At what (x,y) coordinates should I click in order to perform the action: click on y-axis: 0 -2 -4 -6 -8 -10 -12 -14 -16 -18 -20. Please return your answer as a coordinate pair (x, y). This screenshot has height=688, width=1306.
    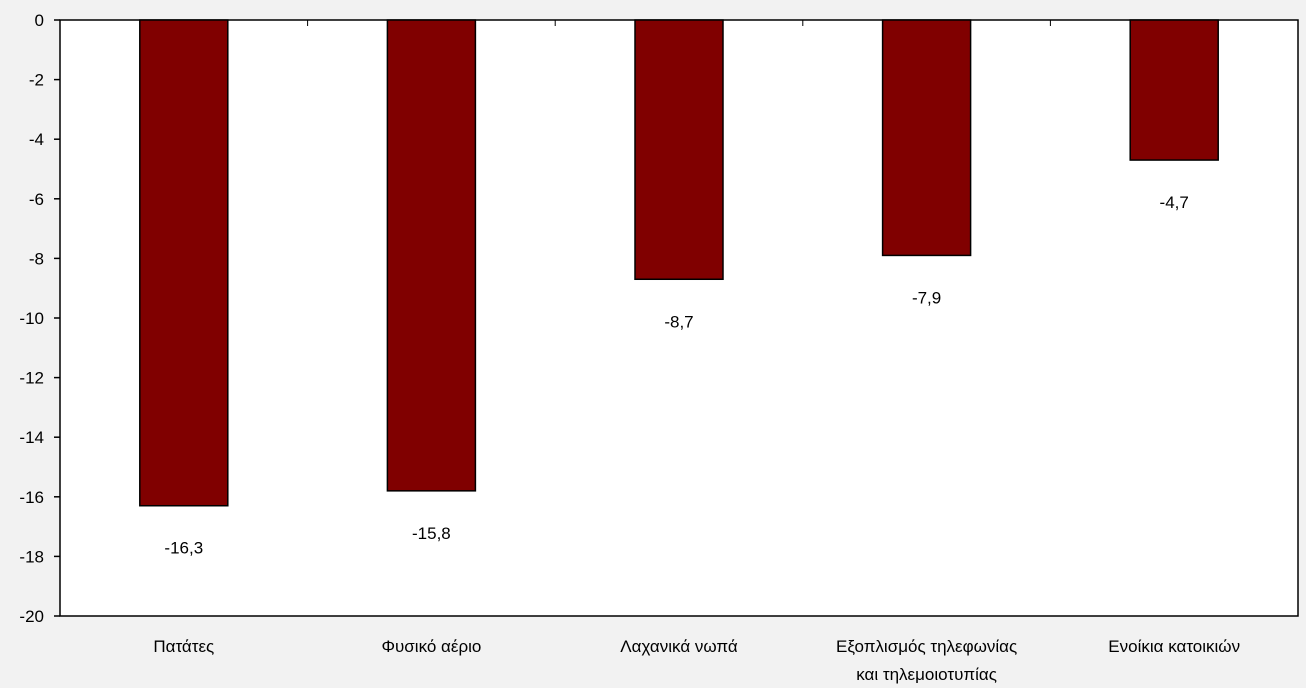
    Looking at the image, I should click on (39, 318).